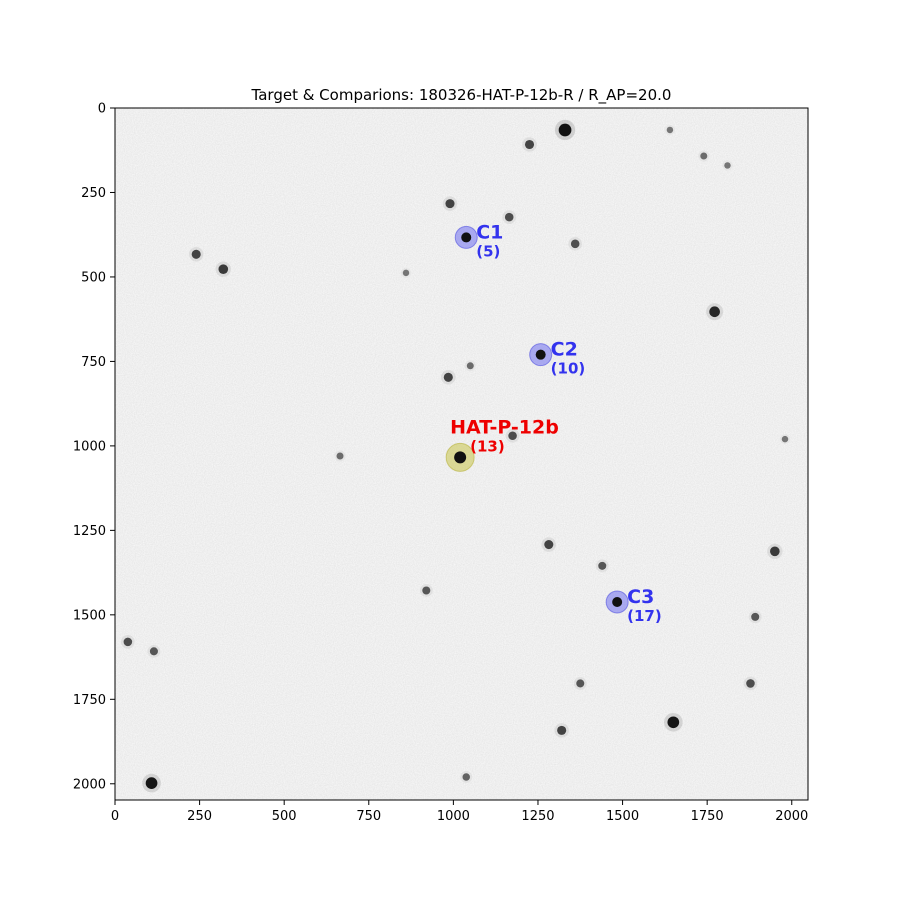 The image size is (900, 900). Describe the element at coordinates (89, 531) in the screenshot. I see `y-tick-label: 1250` at that location.